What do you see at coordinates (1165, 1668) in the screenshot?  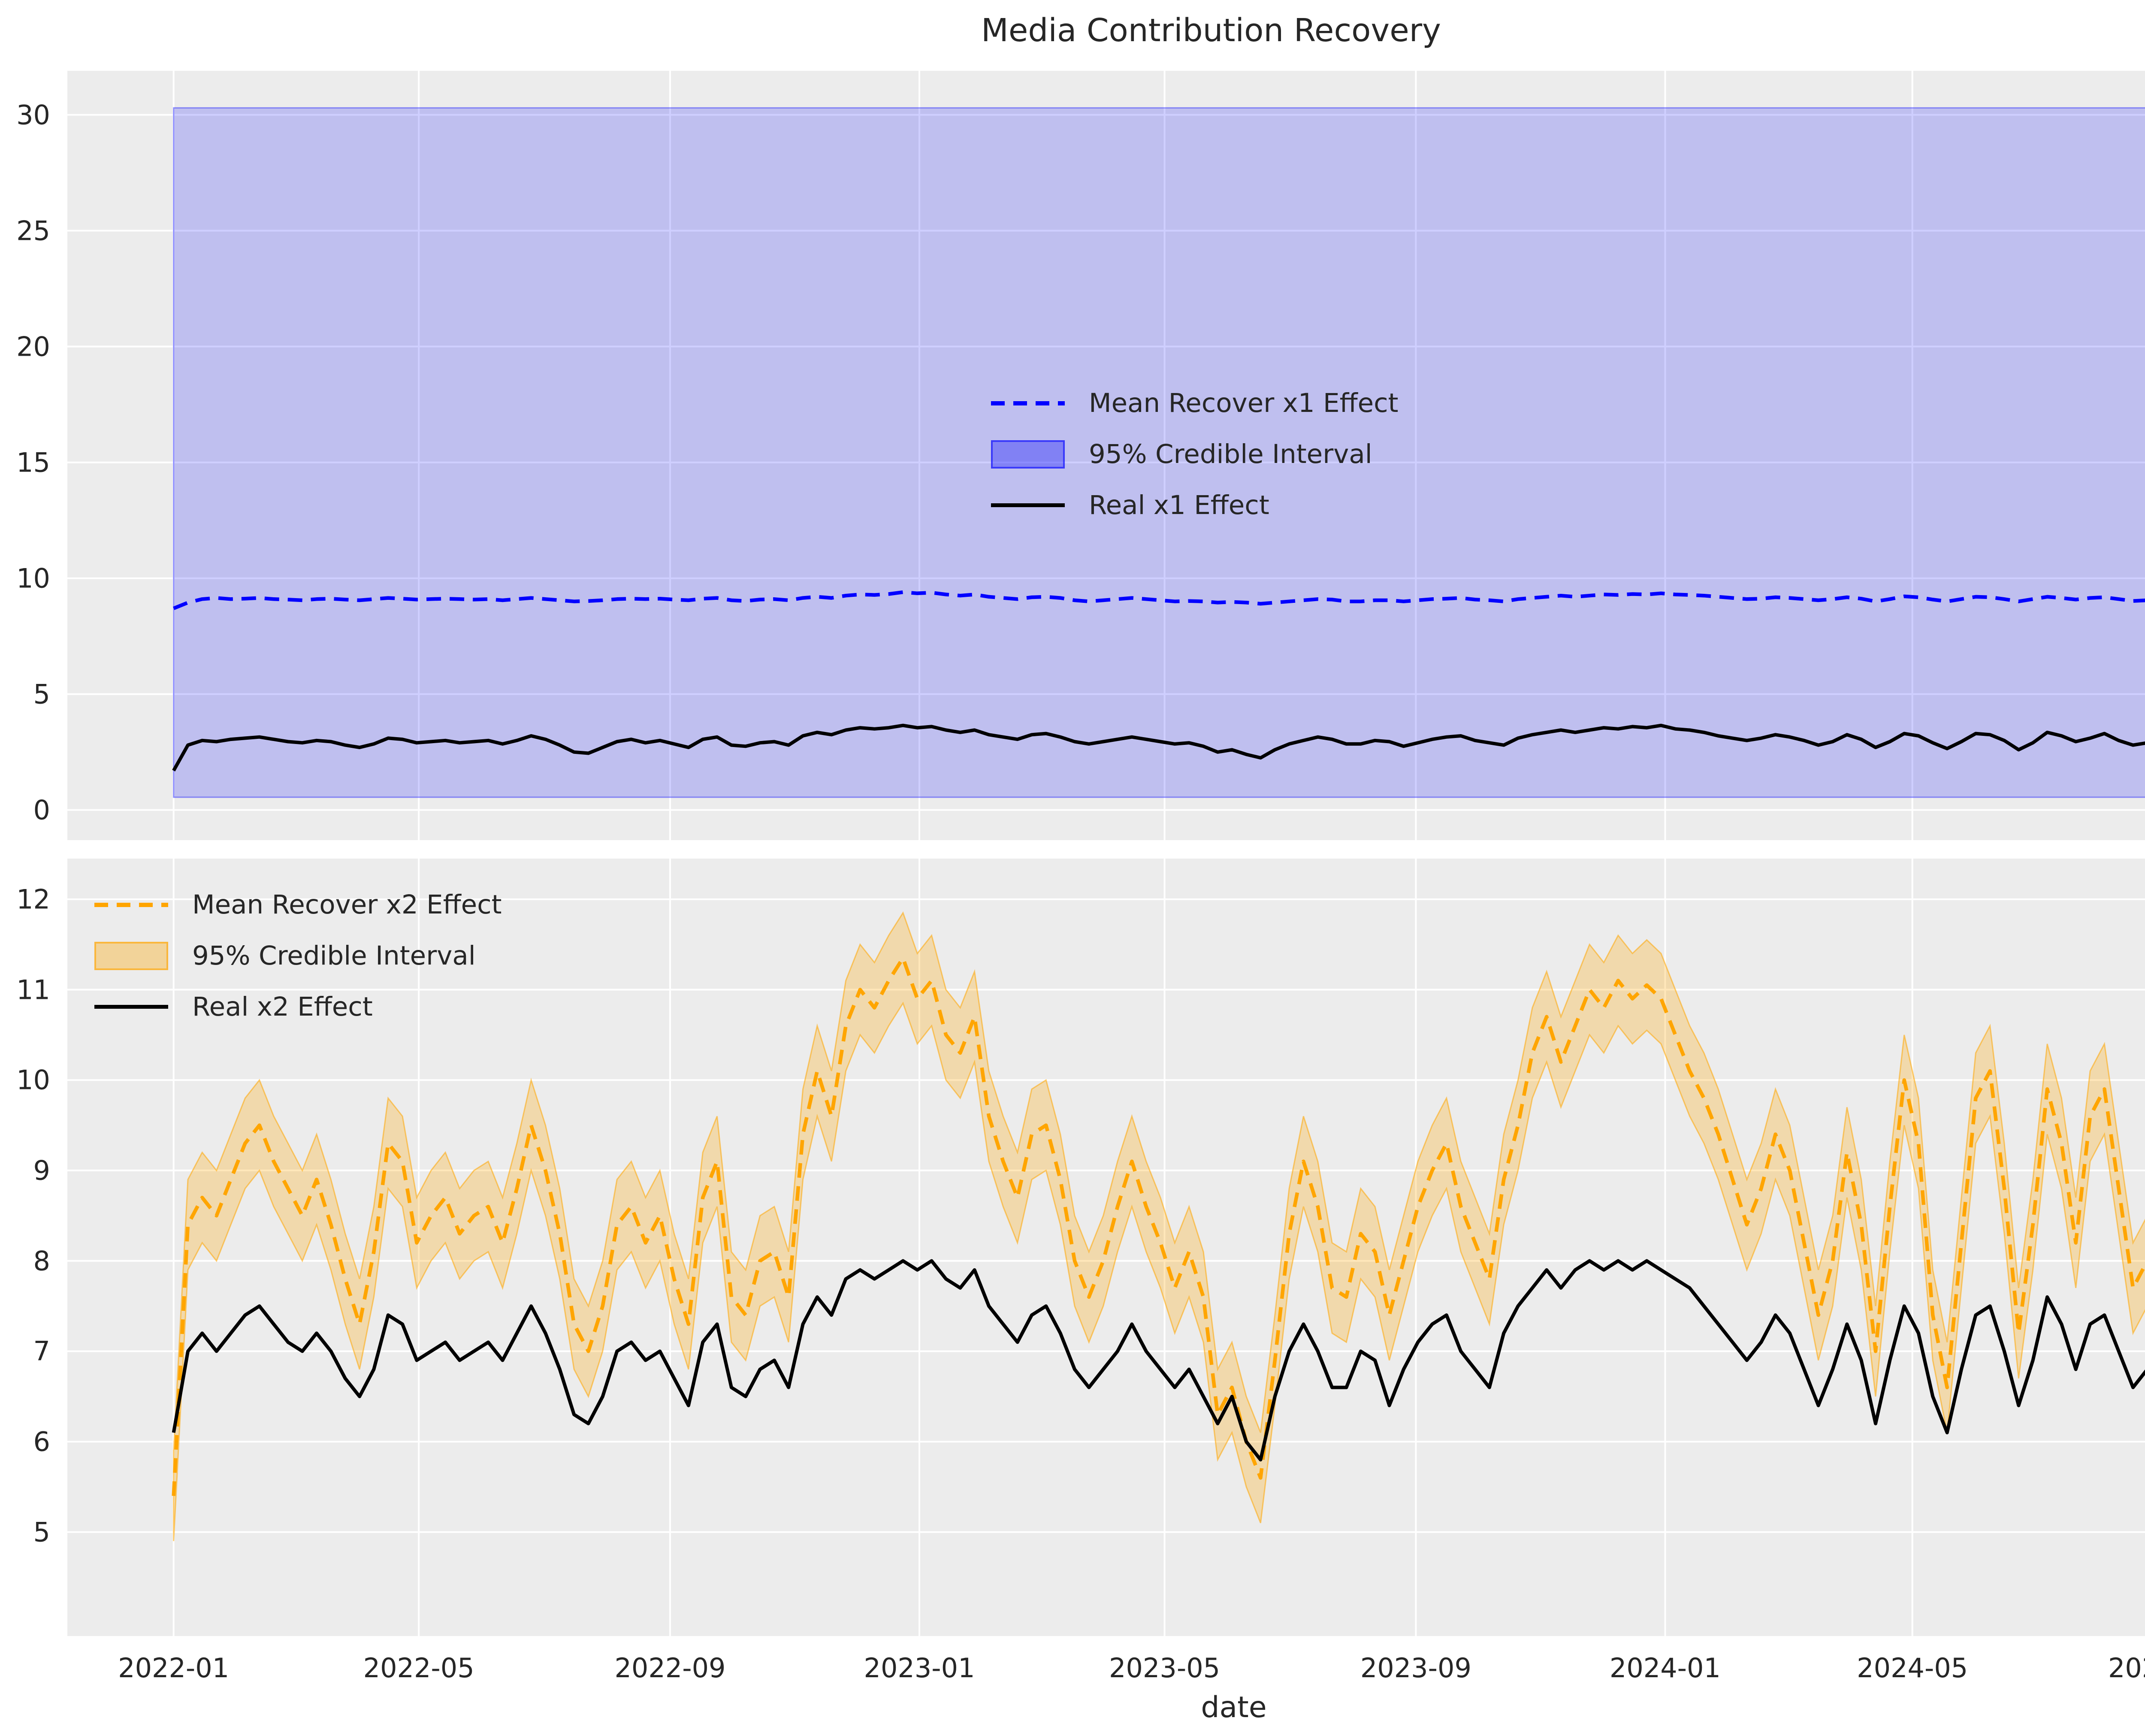 I see `x-tick-label: 2023-05` at bounding box center [1165, 1668].